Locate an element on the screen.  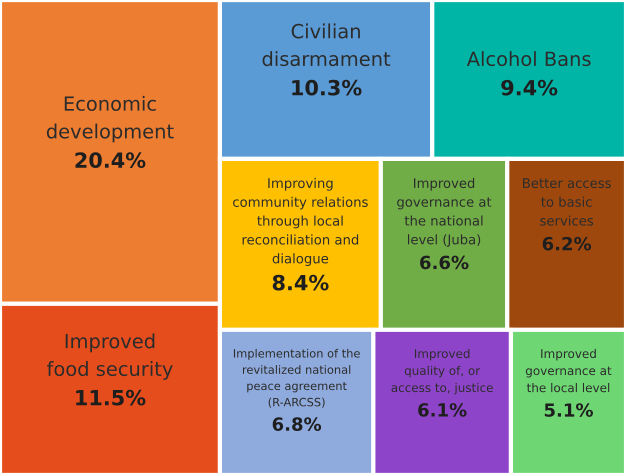
data-label: 6.8% is located at coordinates (297, 424).